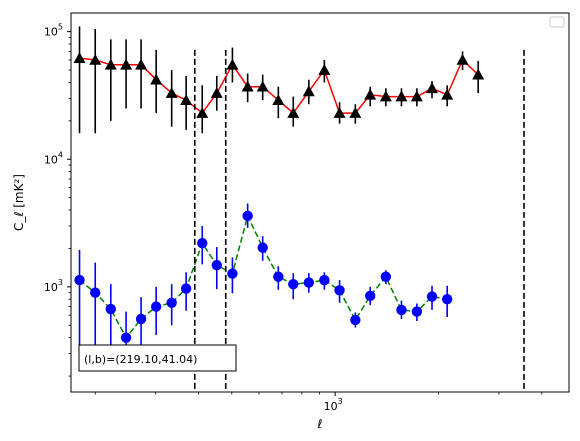 The image size is (580, 441). Describe the element at coordinates (557, 22) in the screenshot. I see `legend-box` at that location.